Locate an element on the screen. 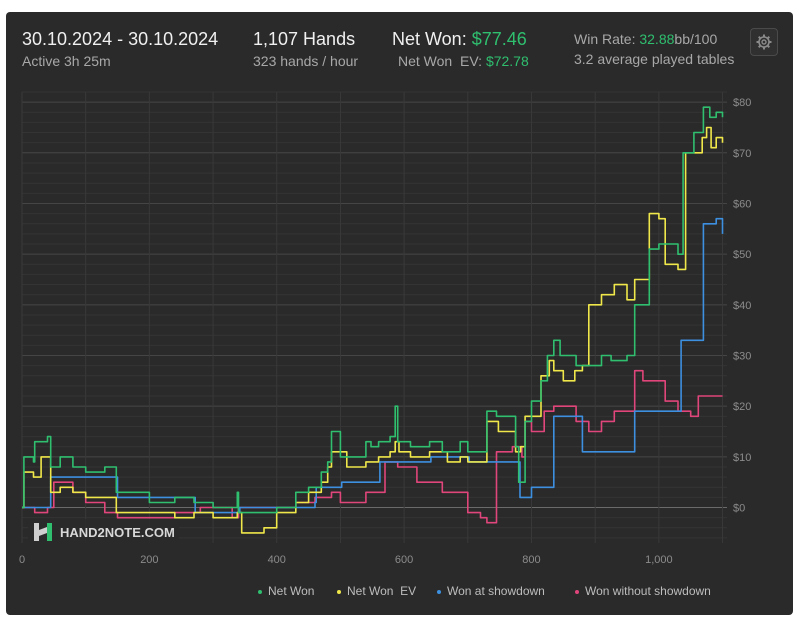 This screenshot has height=622, width=800. hand2note-logo-icon is located at coordinates (43, 532).